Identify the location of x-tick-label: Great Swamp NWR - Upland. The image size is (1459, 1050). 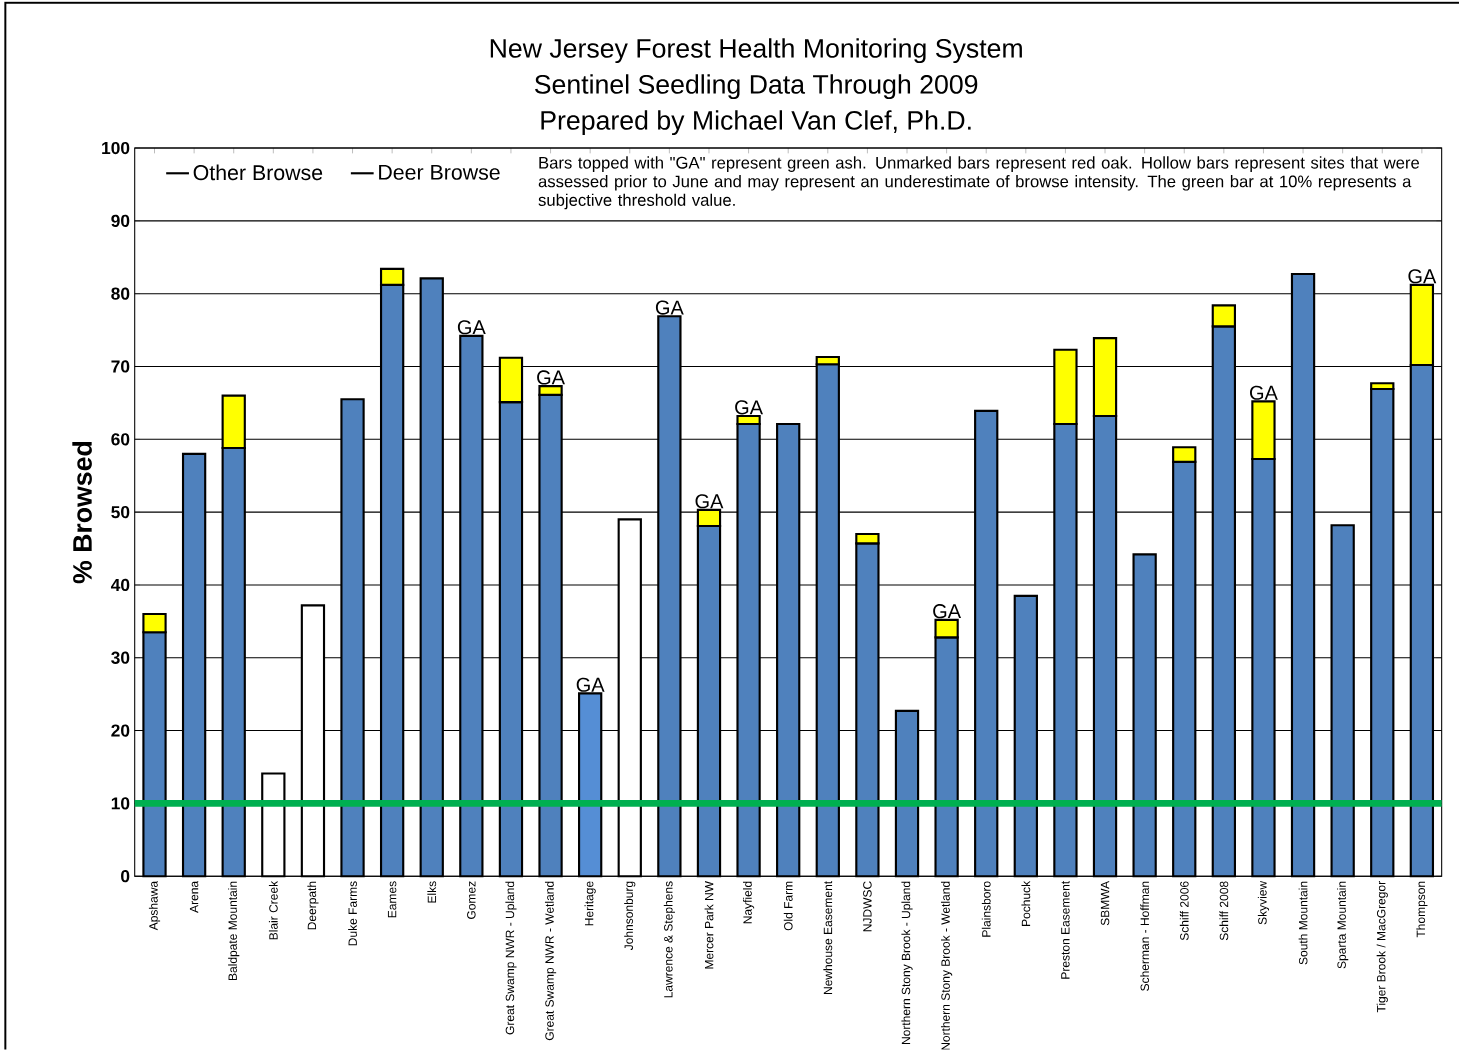
(511, 958).